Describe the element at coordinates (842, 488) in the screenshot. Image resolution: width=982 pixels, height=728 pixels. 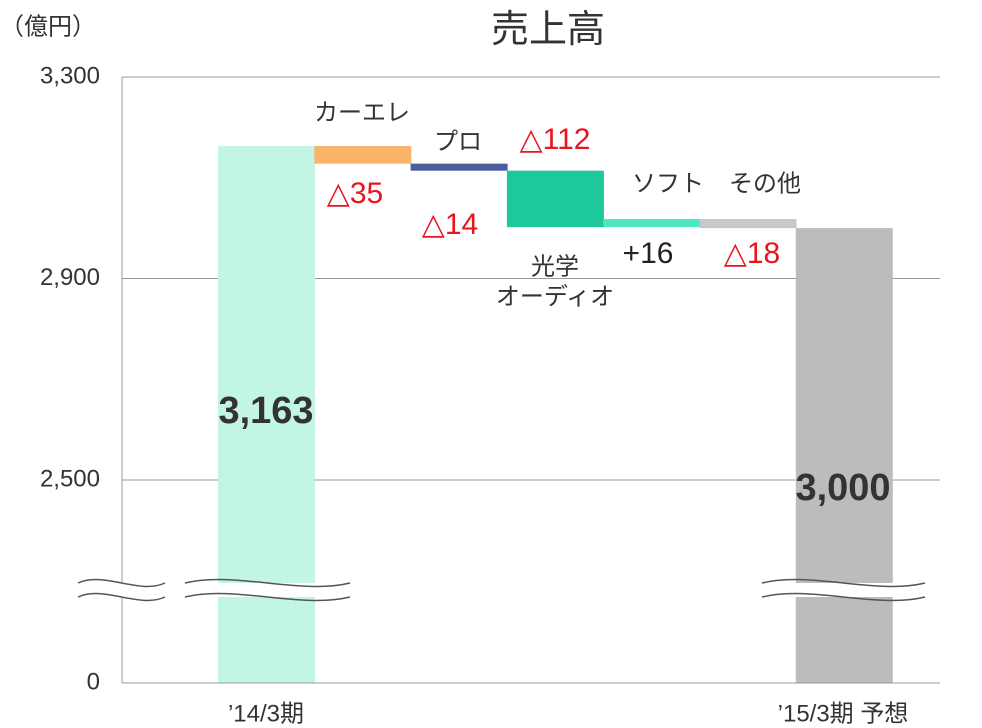
I see `value-label: 3,000` at that location.